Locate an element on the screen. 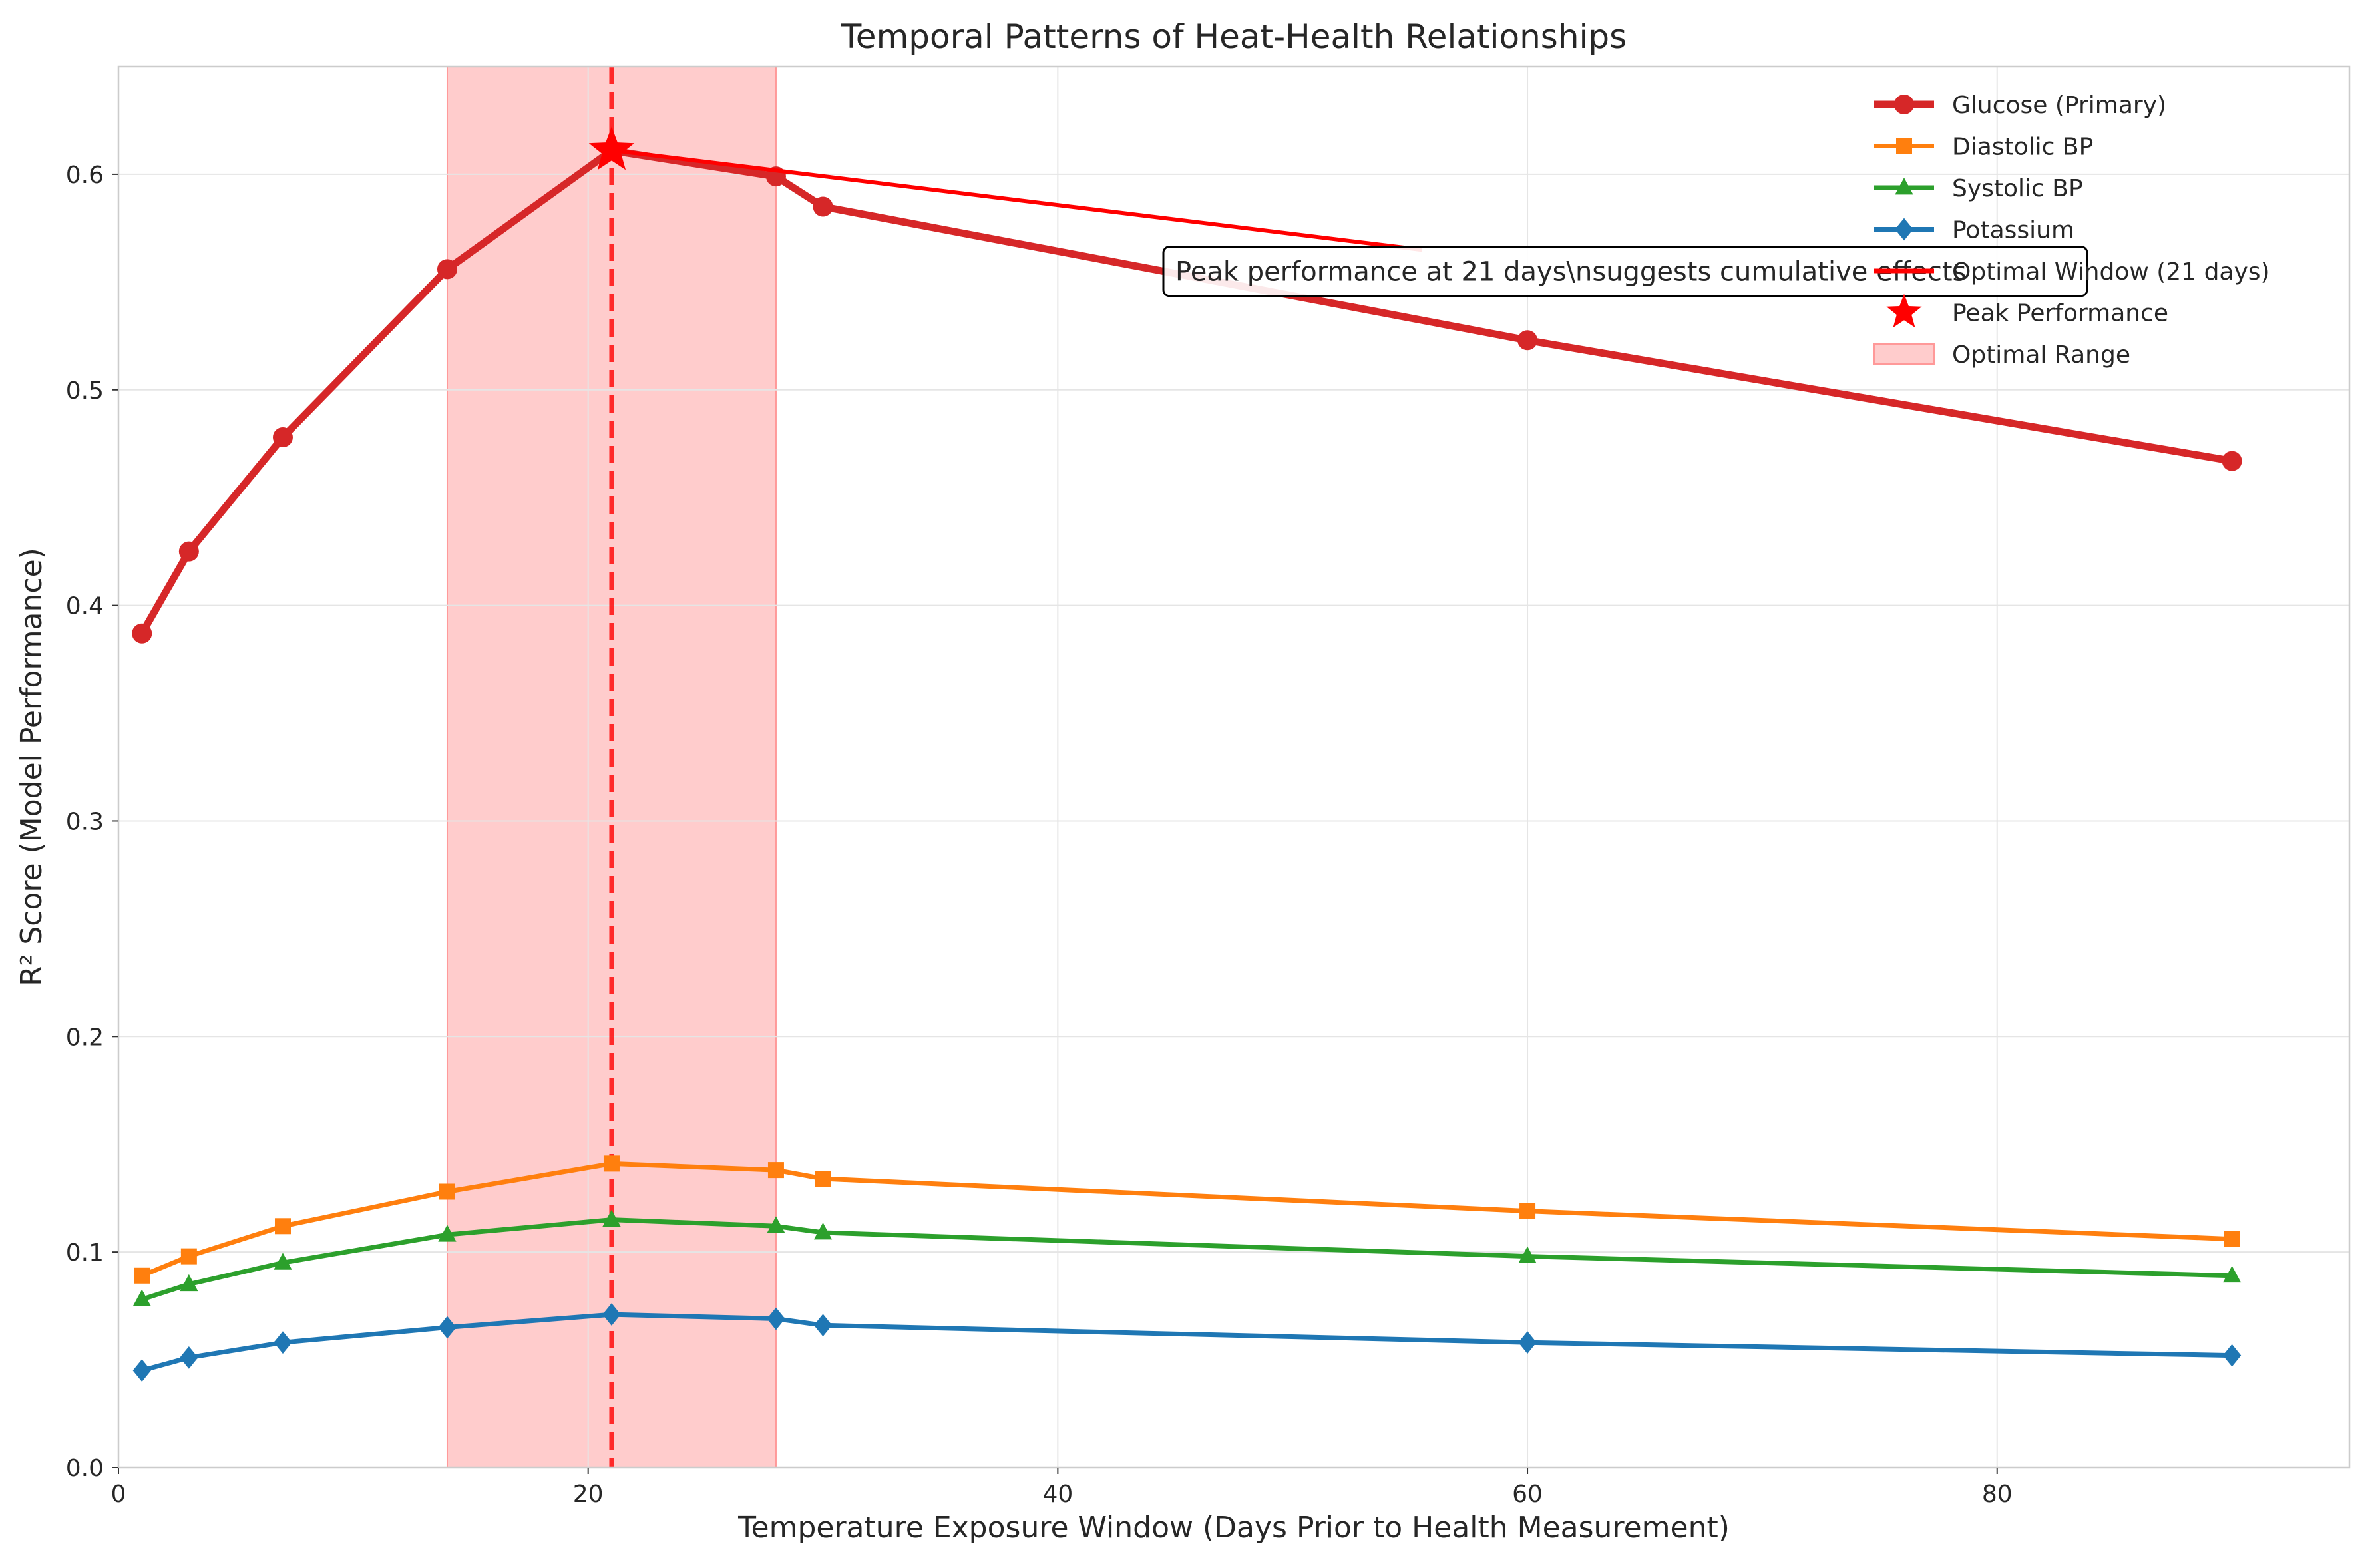 This screenshot has height=1568, width=2364. legend-label: Systolic BP is located at coordinates (2018, 188).